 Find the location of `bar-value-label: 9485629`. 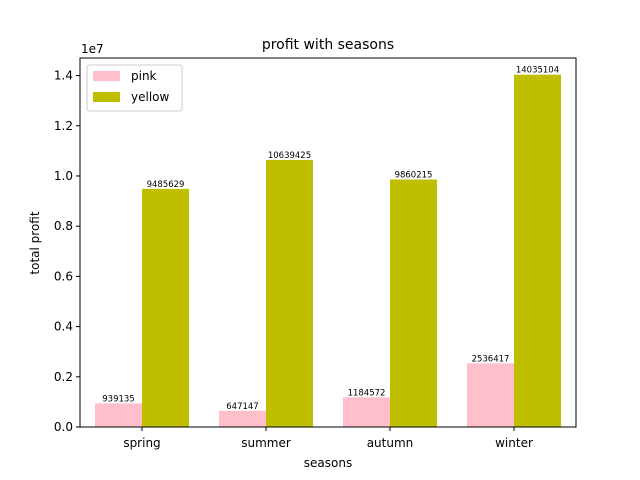

bar-value-label: 9485629 is located at coordinates (166, 185).